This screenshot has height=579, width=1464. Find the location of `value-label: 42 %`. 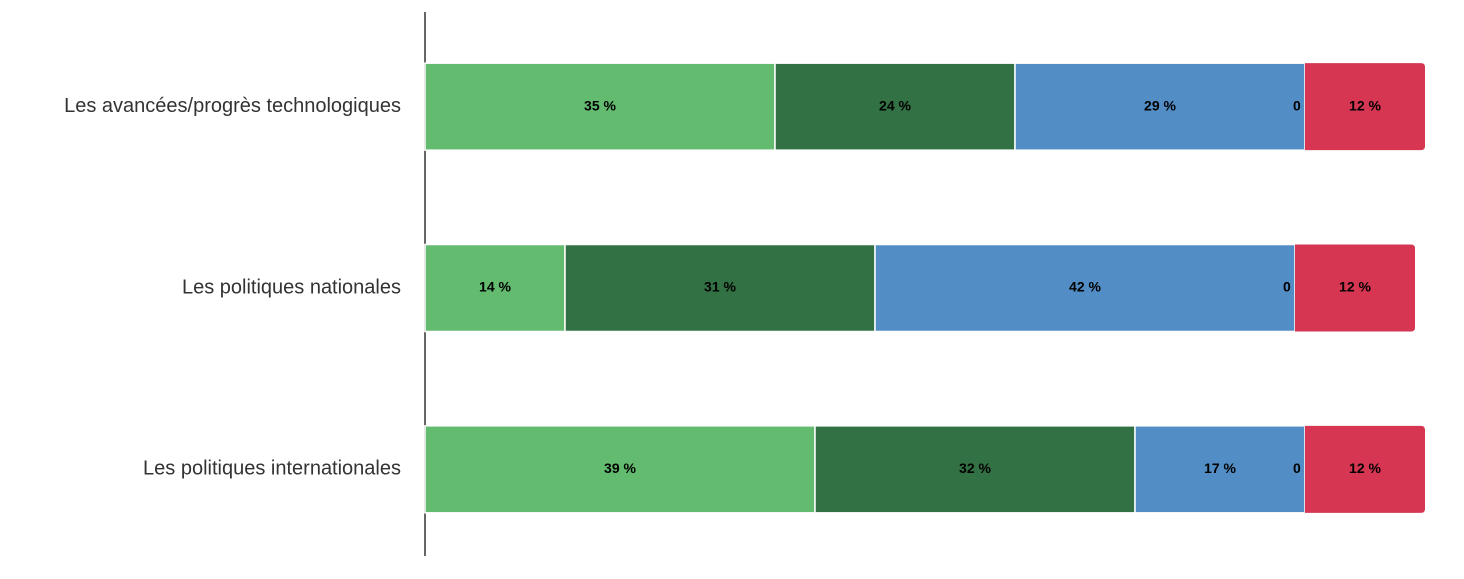

value-label: 42 % is located at coordinates (1085, 287).